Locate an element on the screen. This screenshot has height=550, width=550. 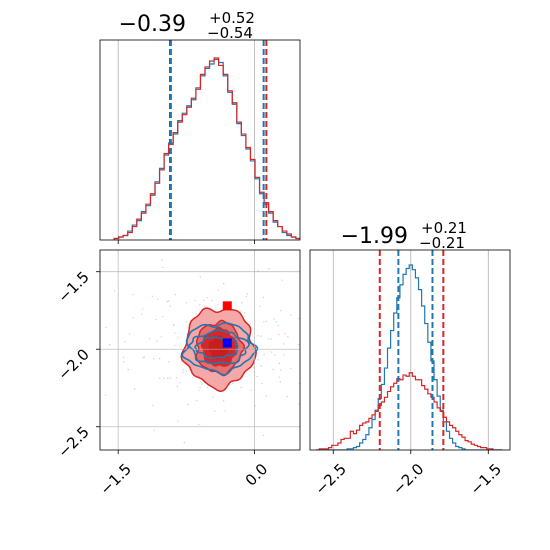
panel-joint-frame is located at coordinates (200, 350).